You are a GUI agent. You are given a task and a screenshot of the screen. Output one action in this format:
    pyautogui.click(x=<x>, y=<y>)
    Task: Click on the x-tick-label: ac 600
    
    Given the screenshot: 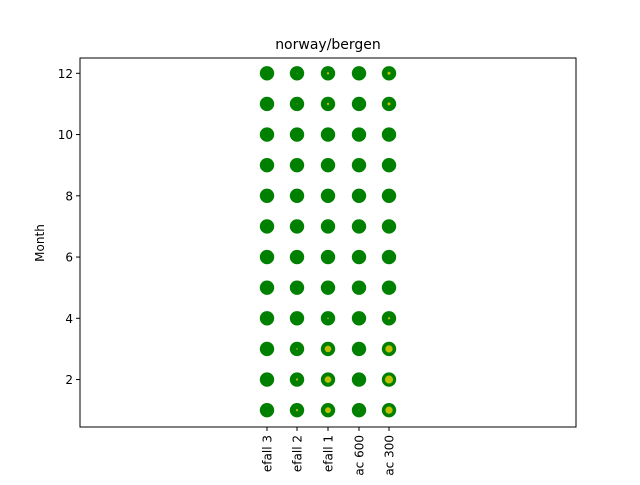 What is the action you would take?
    pyautogui.click(x=360, y=455)
    